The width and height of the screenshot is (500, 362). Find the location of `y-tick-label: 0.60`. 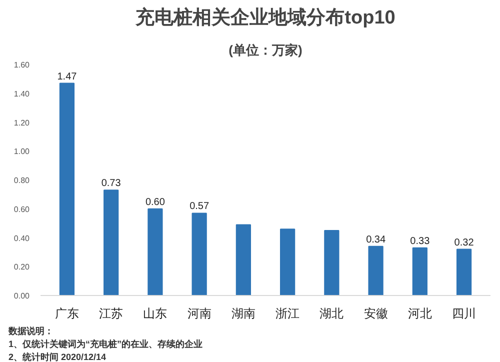

y-tick-label: 0.60 is located at coordinates (22, 209).